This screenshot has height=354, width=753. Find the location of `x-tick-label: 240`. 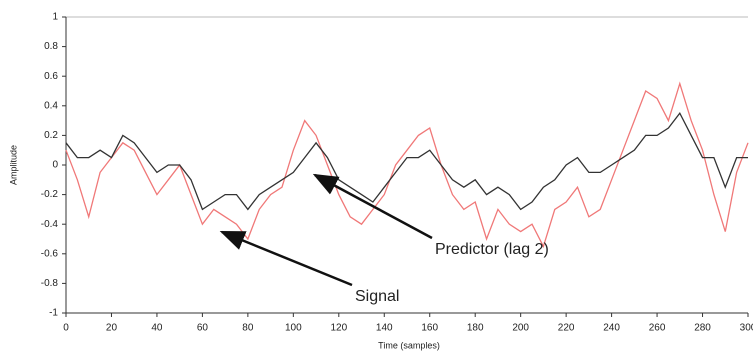

x-tick-label: 240 is located at coordinates (611, 328).